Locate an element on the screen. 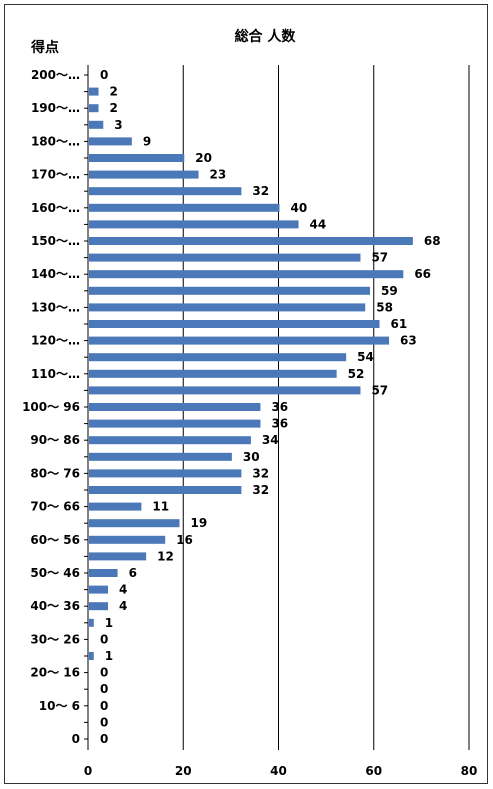 The height and width of the screenshot is (789, 493). value-label-18: 52 is located at coordinates (356, 374).